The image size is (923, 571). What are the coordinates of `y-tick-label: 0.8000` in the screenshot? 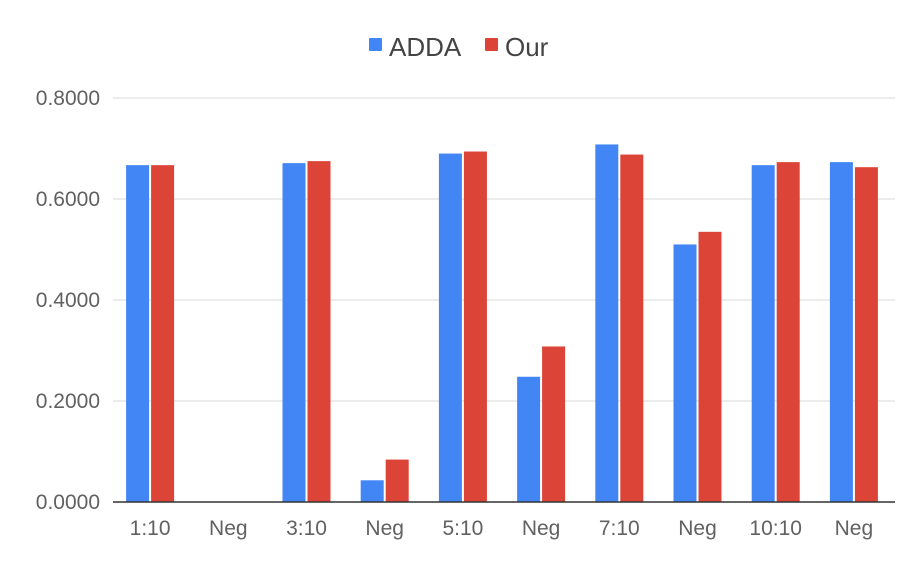 It's located at (68, 98).